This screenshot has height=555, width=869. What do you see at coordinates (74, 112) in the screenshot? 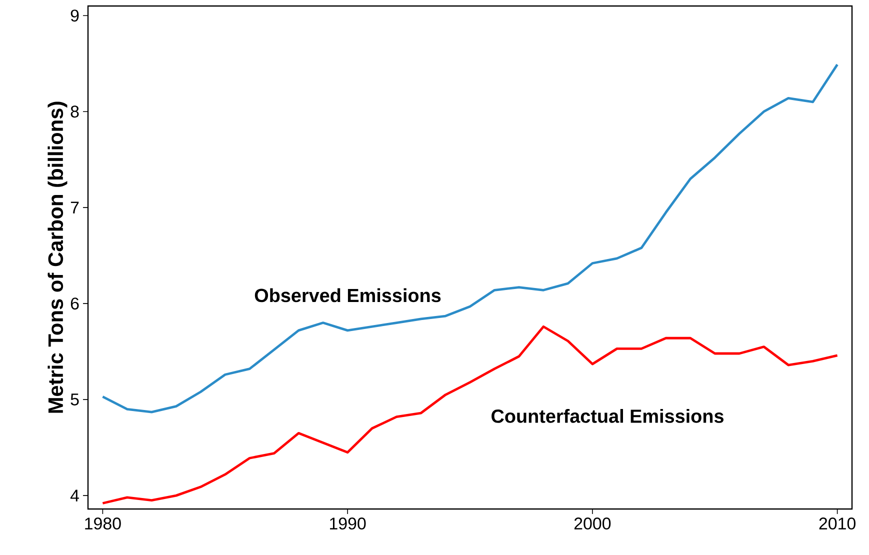
I see `y-tick-label: 8` at bounding box center [74, 112].